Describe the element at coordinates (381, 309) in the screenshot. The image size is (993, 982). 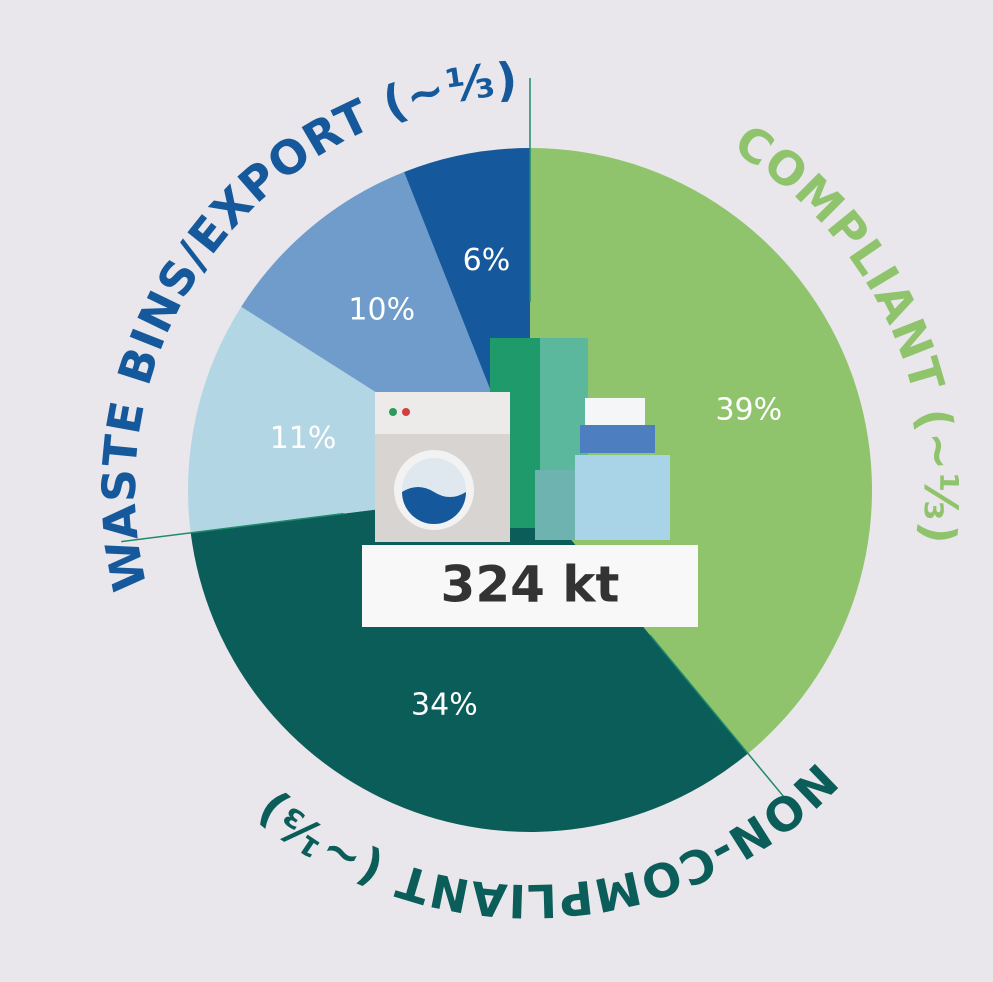
I see `slice-label: 10%` at that location.